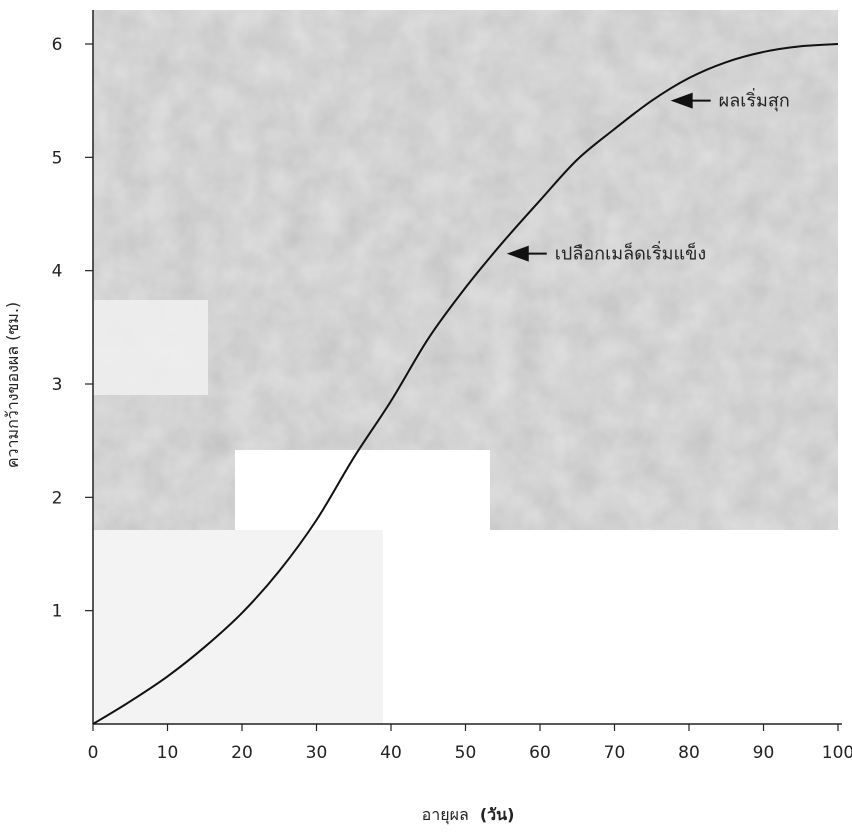  What do you see at coordinates (57, 272) in the screenshot?
I see `y-tick-label: 4` at bounding box center [57, 272].